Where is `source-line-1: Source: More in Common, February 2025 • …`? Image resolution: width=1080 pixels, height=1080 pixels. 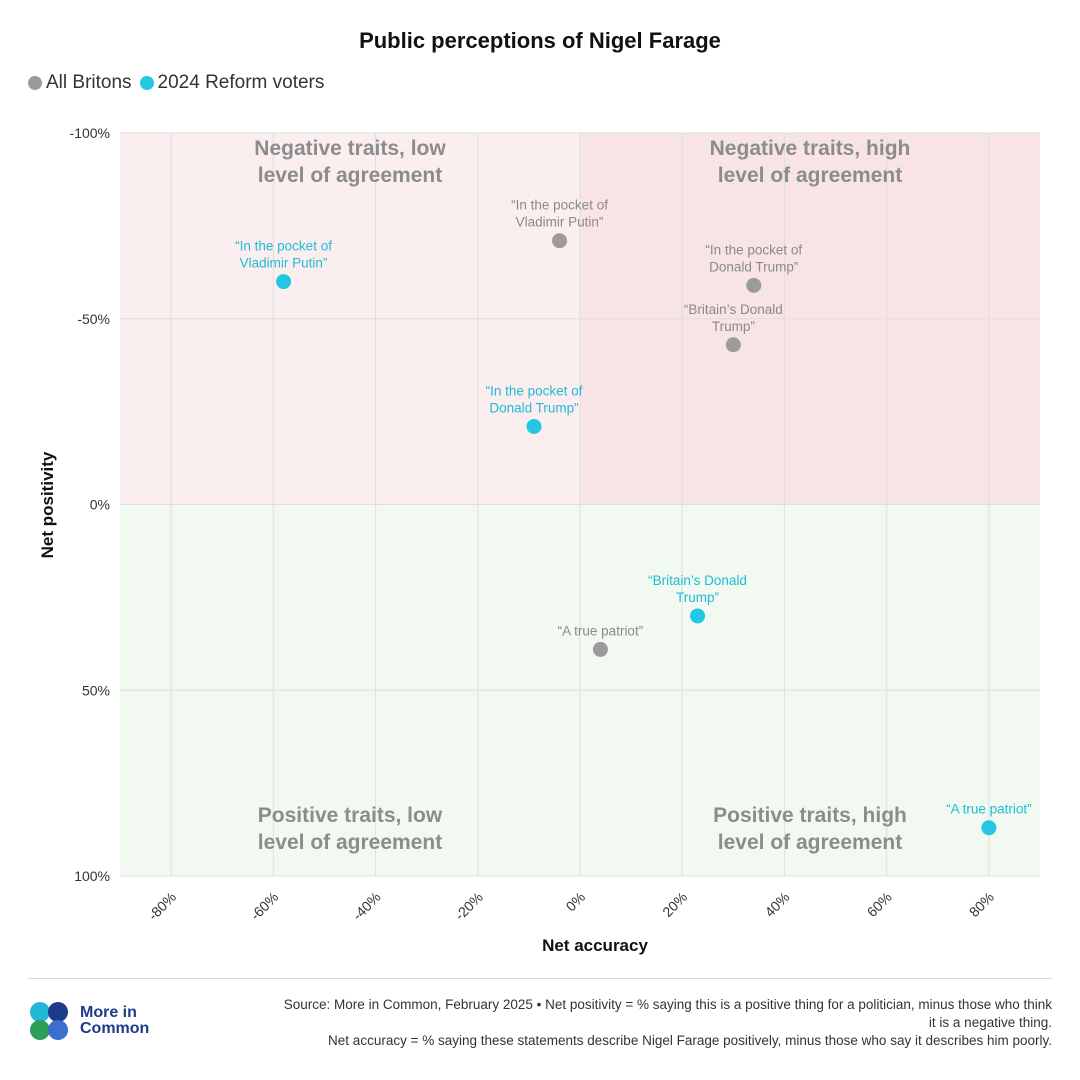 source-line-1: Source: More in Common, February 2025 • … is located at coordinates (667, 1004).